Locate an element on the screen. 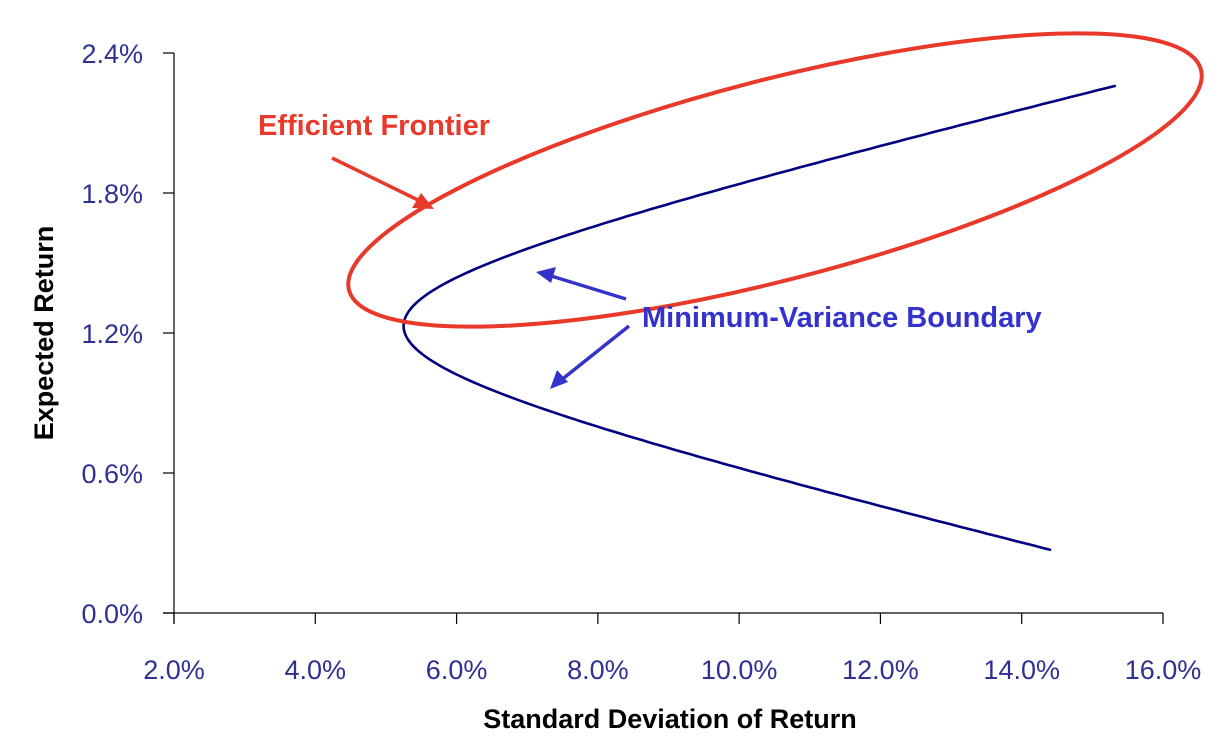 This screenshot has height=750, width=1232. y-tick-label: 2.4% is located at coordinates (112, 54).